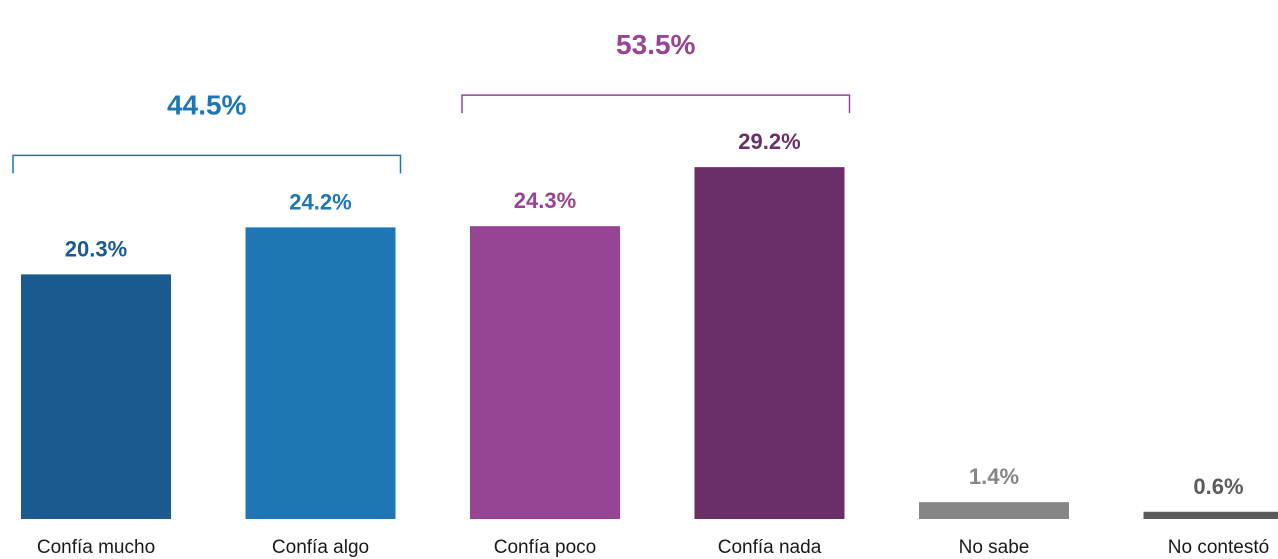  I want to click on category-label-no-contesto: No contestó, so click(1218, 547).